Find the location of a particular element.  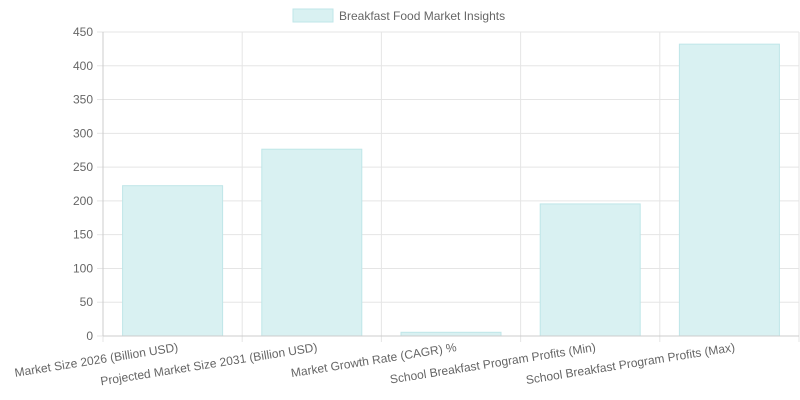

legend-label: Breakfast Food Market Insights is located at coordinates (422, 16).